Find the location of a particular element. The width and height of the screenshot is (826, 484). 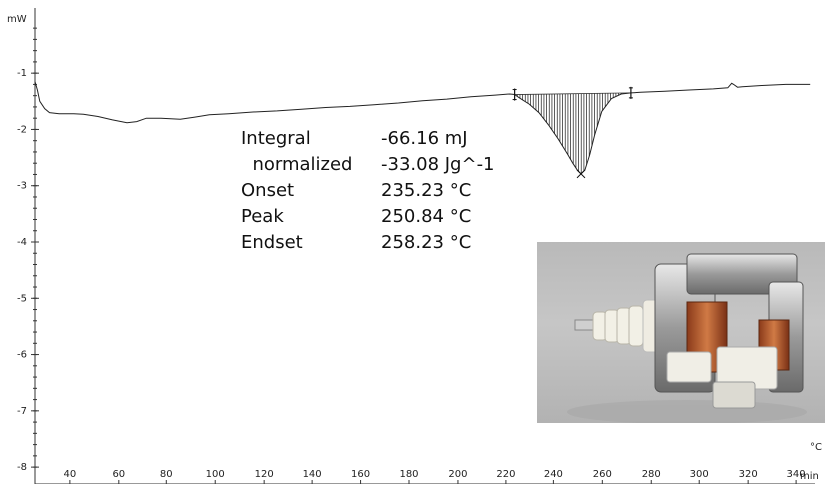

temp-tick-label: 40 is located at coordinates (70, 474).